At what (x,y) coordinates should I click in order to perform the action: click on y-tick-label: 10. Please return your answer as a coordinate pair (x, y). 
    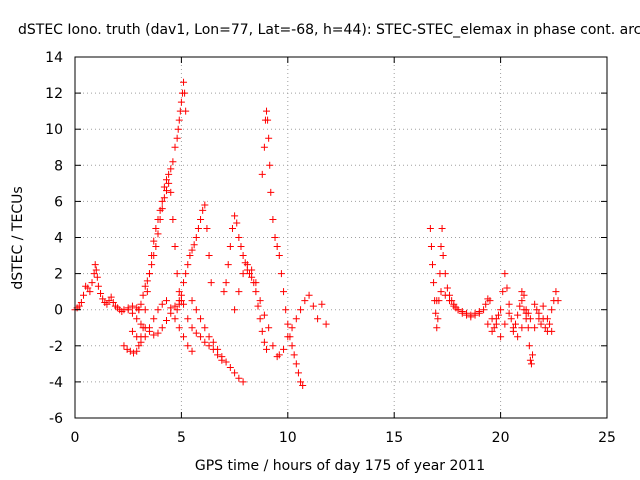
    Looking at the image, I should click on (54, 130).